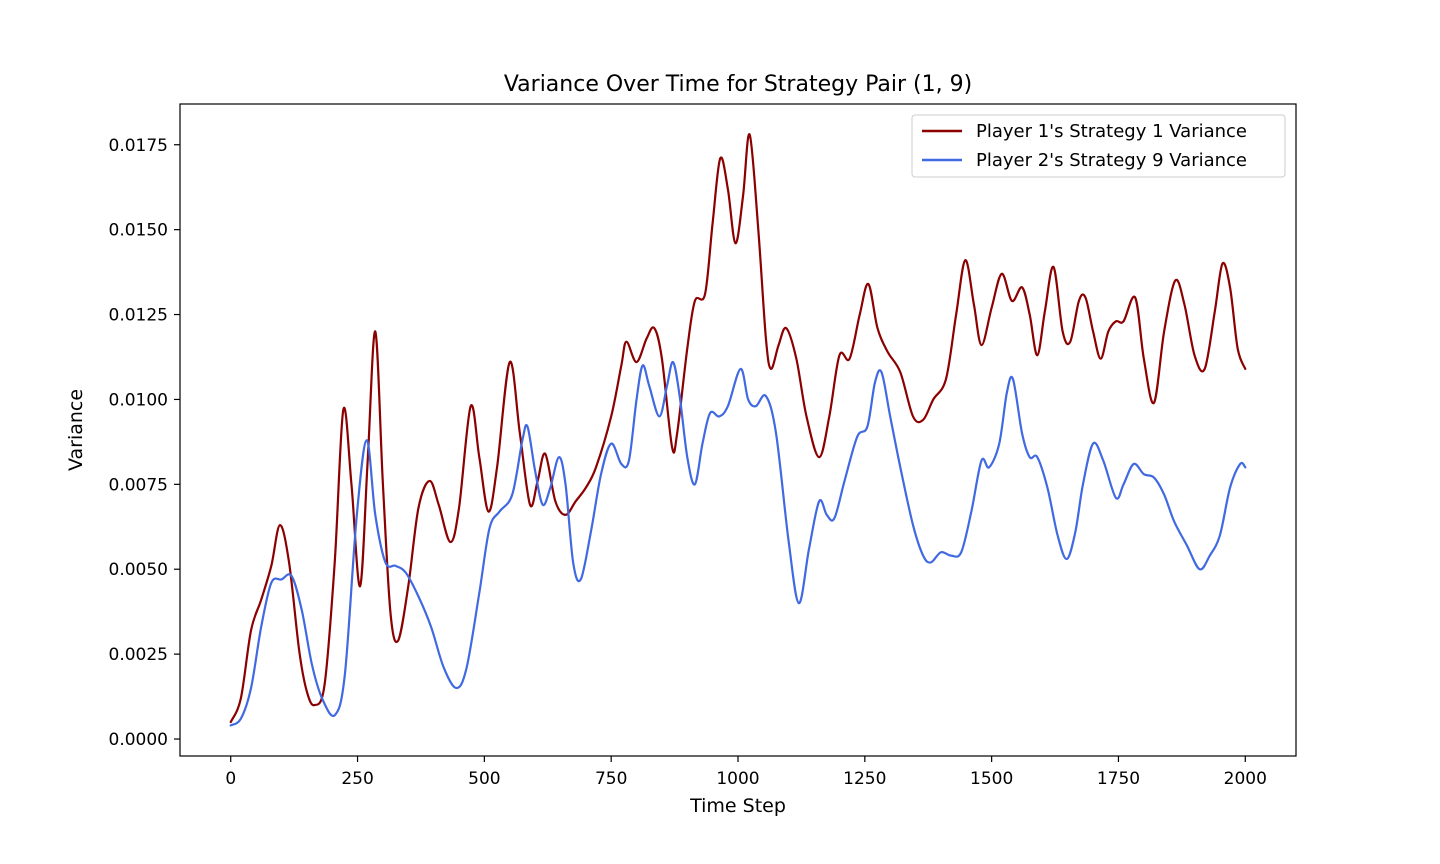 The image size is (1440, 864). Describe the element at coordinates (1111, 160) in the screenshot. I see `legend-label-series-2: Player 2's Strategy 9 Variance` at that location.